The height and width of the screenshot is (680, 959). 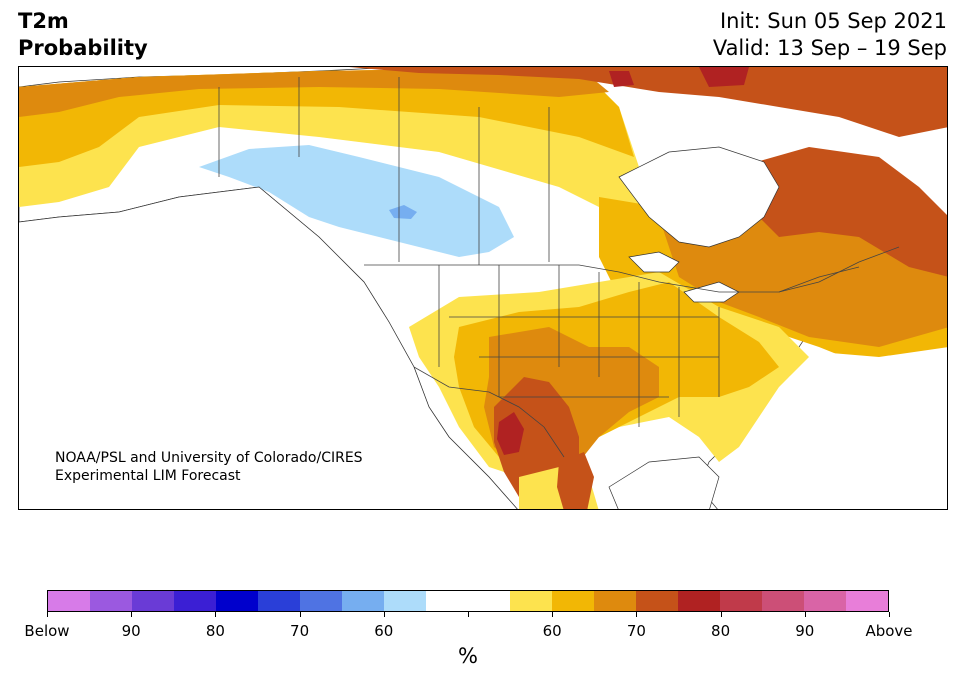 What do you see at coordinates (83, 48) in the screenshot?
I see `title-type: Probability` at bounding box center [83, 48].